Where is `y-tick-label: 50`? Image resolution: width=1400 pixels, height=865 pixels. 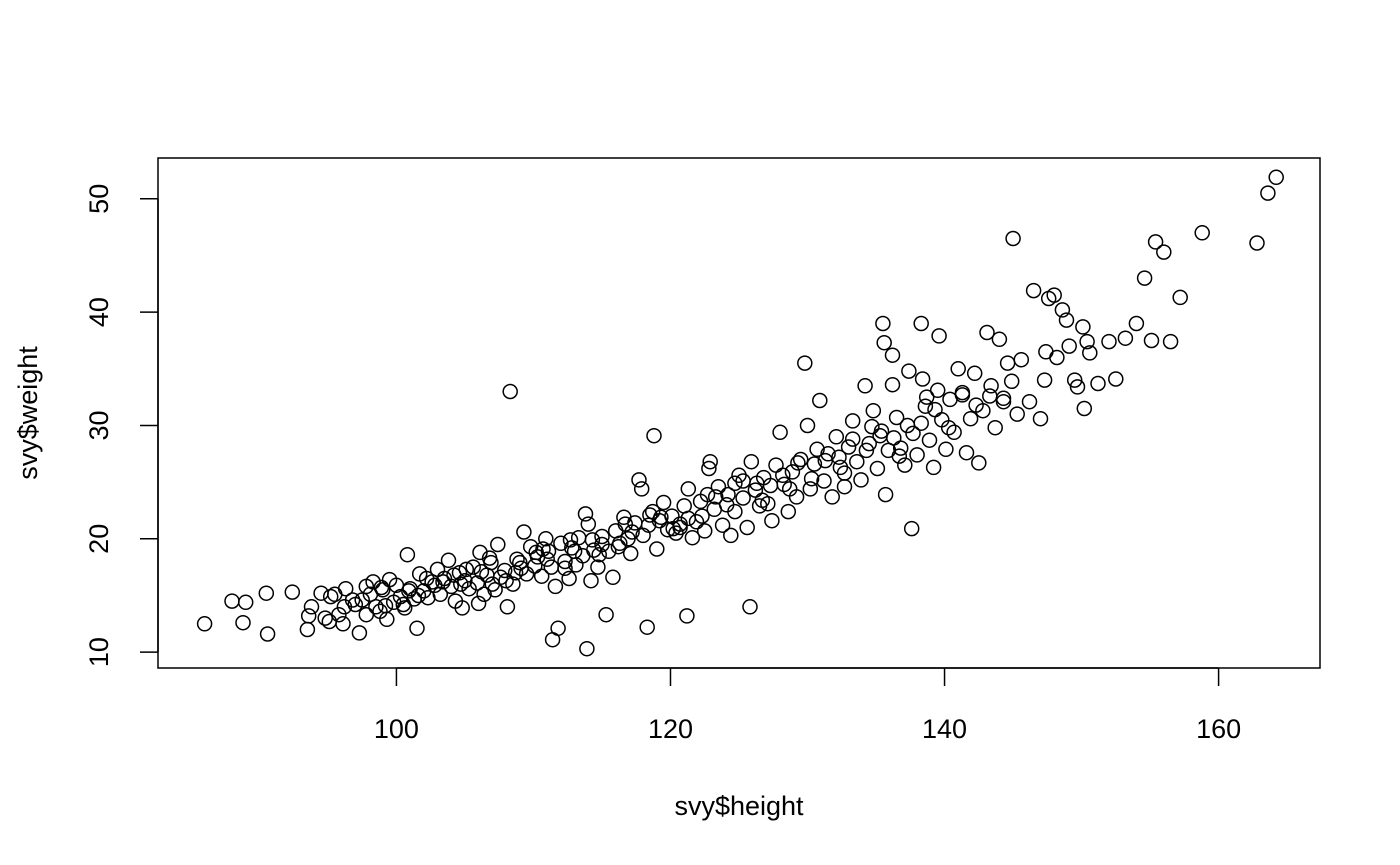
y-tick-label: 50 is located at coordinates (99, 199).